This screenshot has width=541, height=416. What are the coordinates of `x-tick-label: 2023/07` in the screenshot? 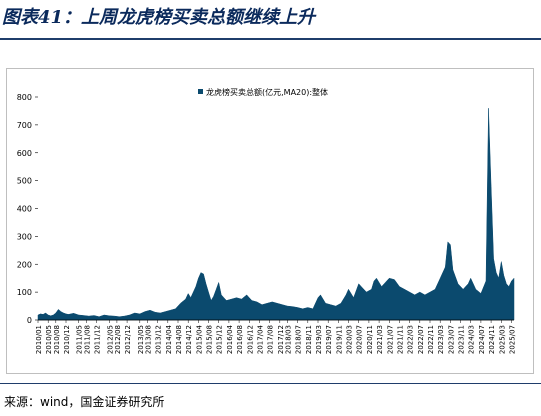 It's located at (451, 339).